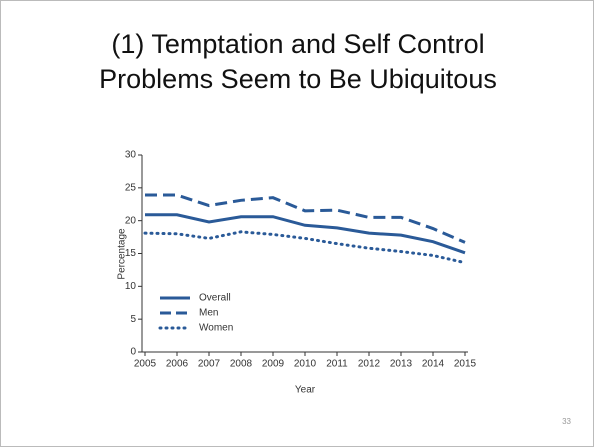 The image size is (594, 447). What do you see at coordinates (208, 313) in the screenshot?
I see `legend-label: Men` at bounding box center [208, 313].